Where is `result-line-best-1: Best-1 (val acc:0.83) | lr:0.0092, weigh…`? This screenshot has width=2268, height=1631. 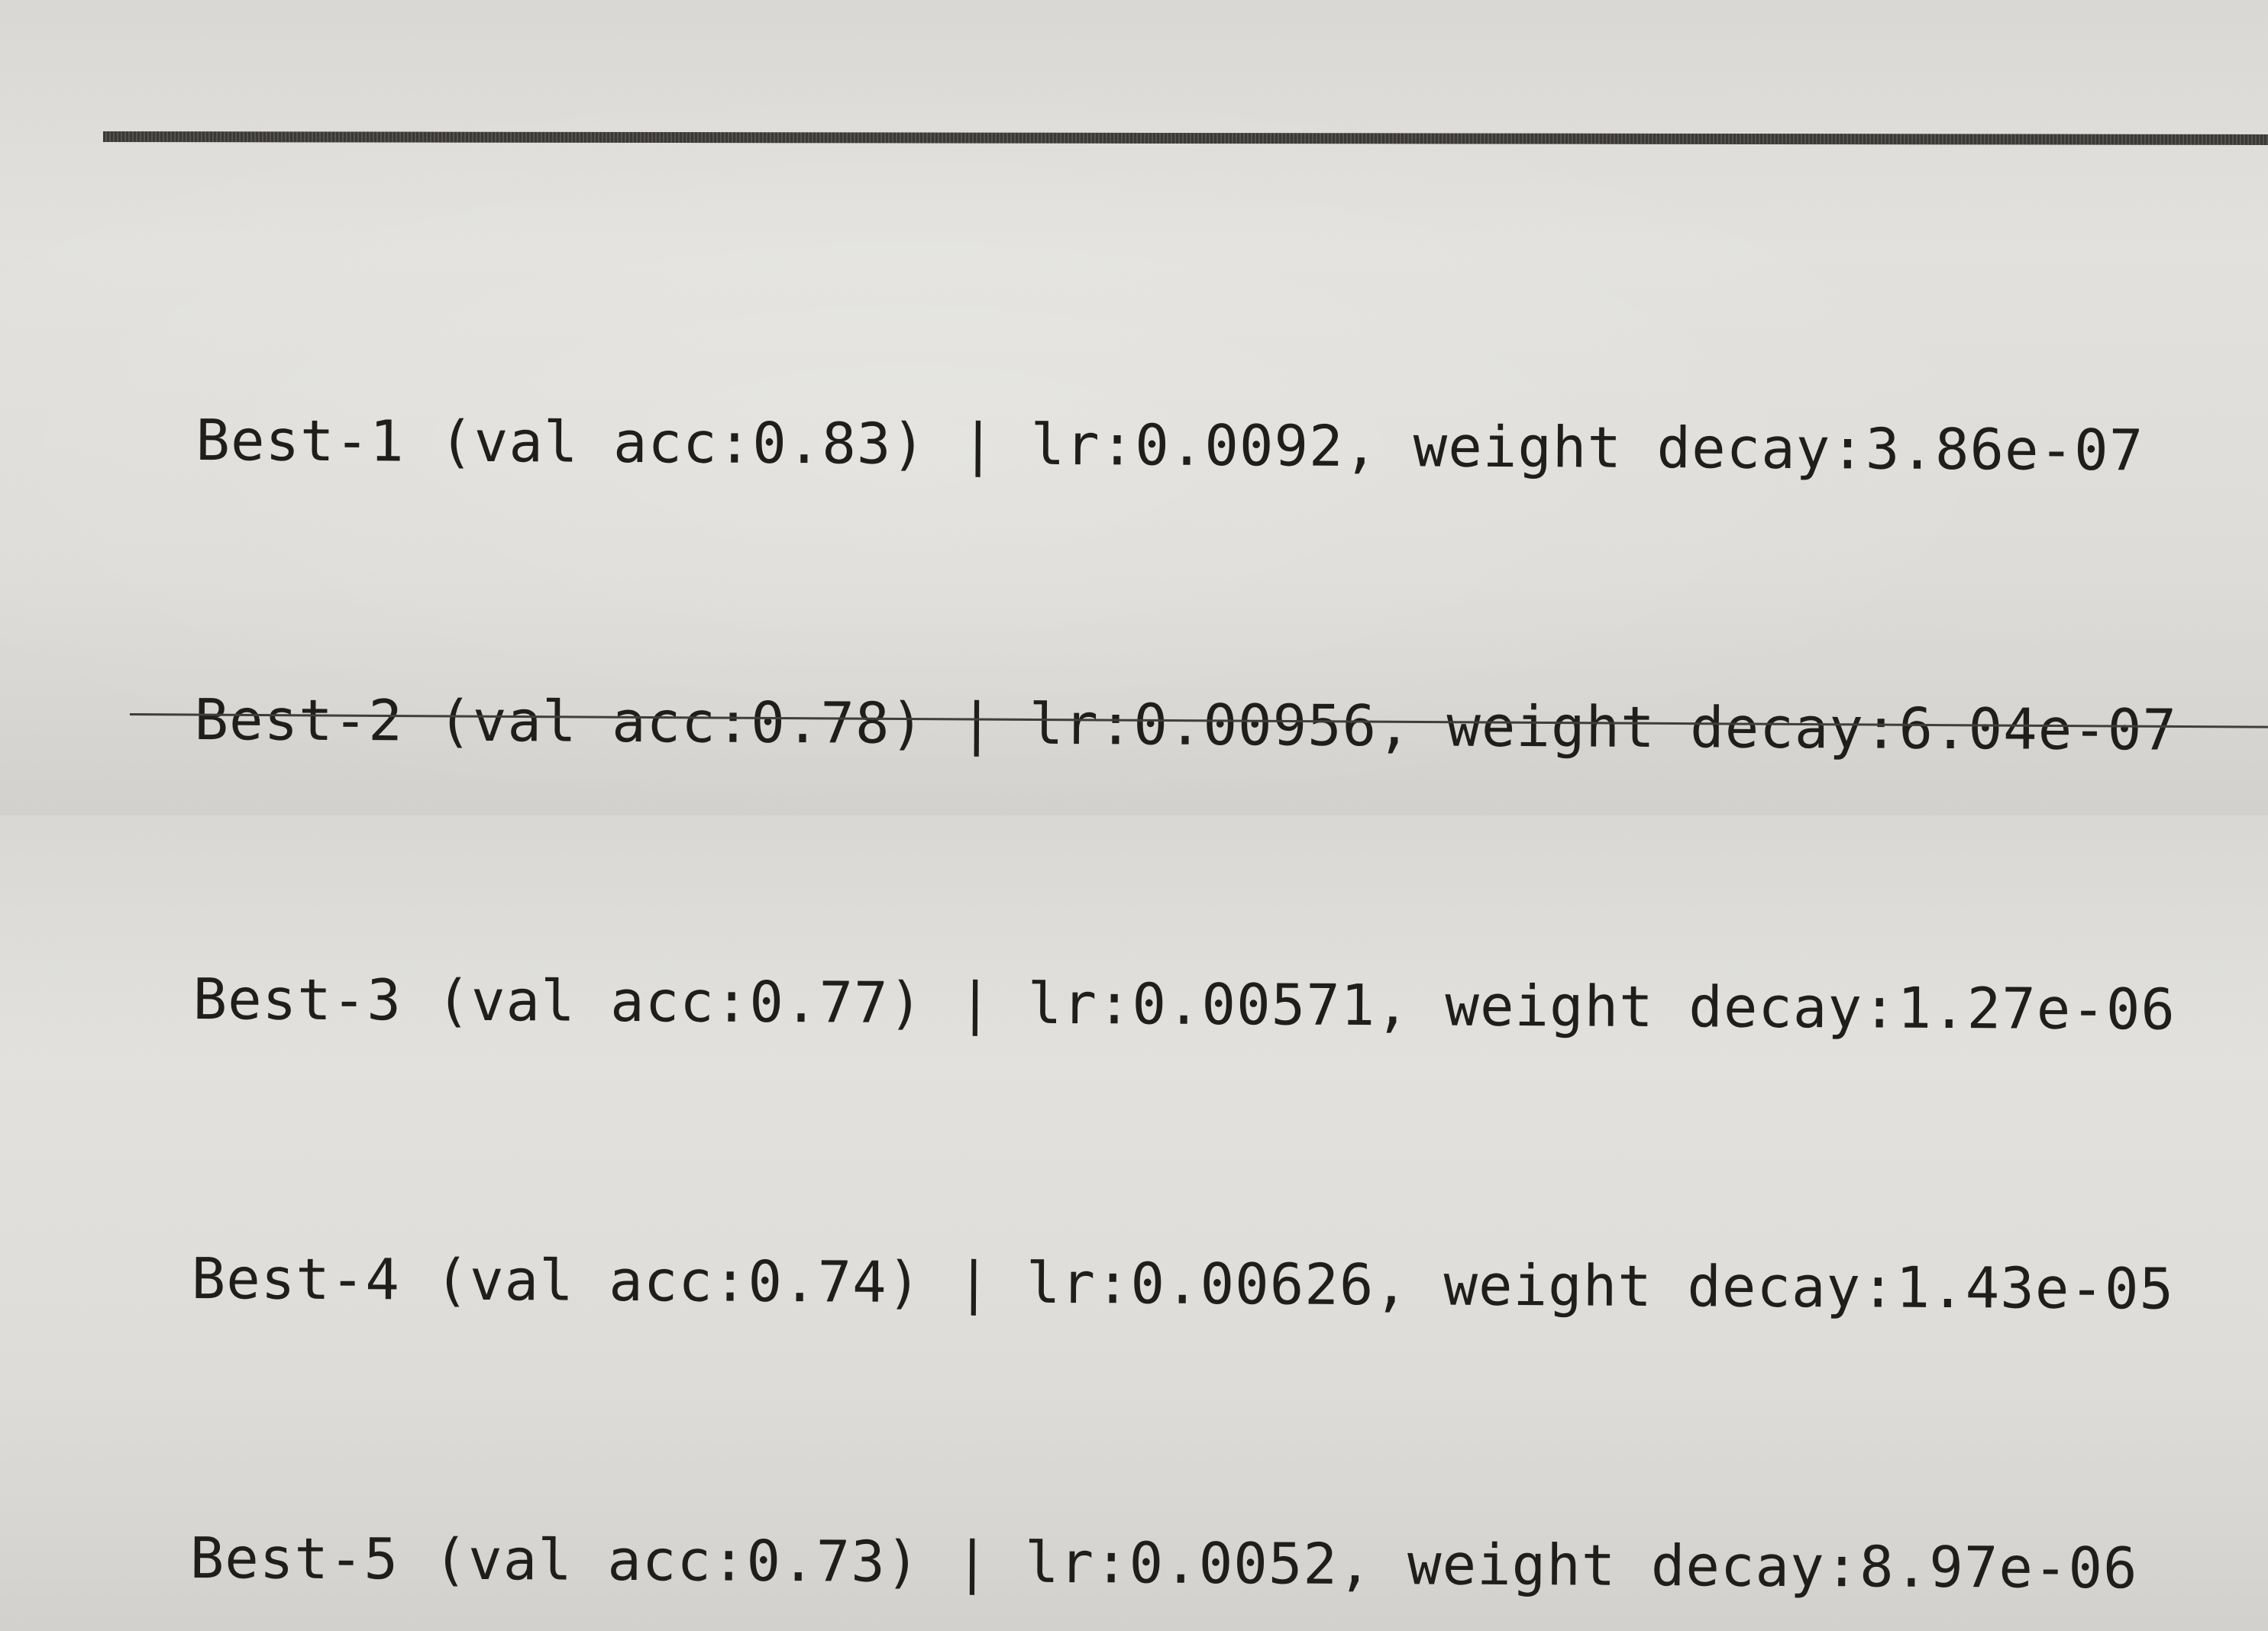 result-line-best-1: Best-1 (val acc:0.83) | lr:0.0092, weigh… is located at coordinates (1169, 445).